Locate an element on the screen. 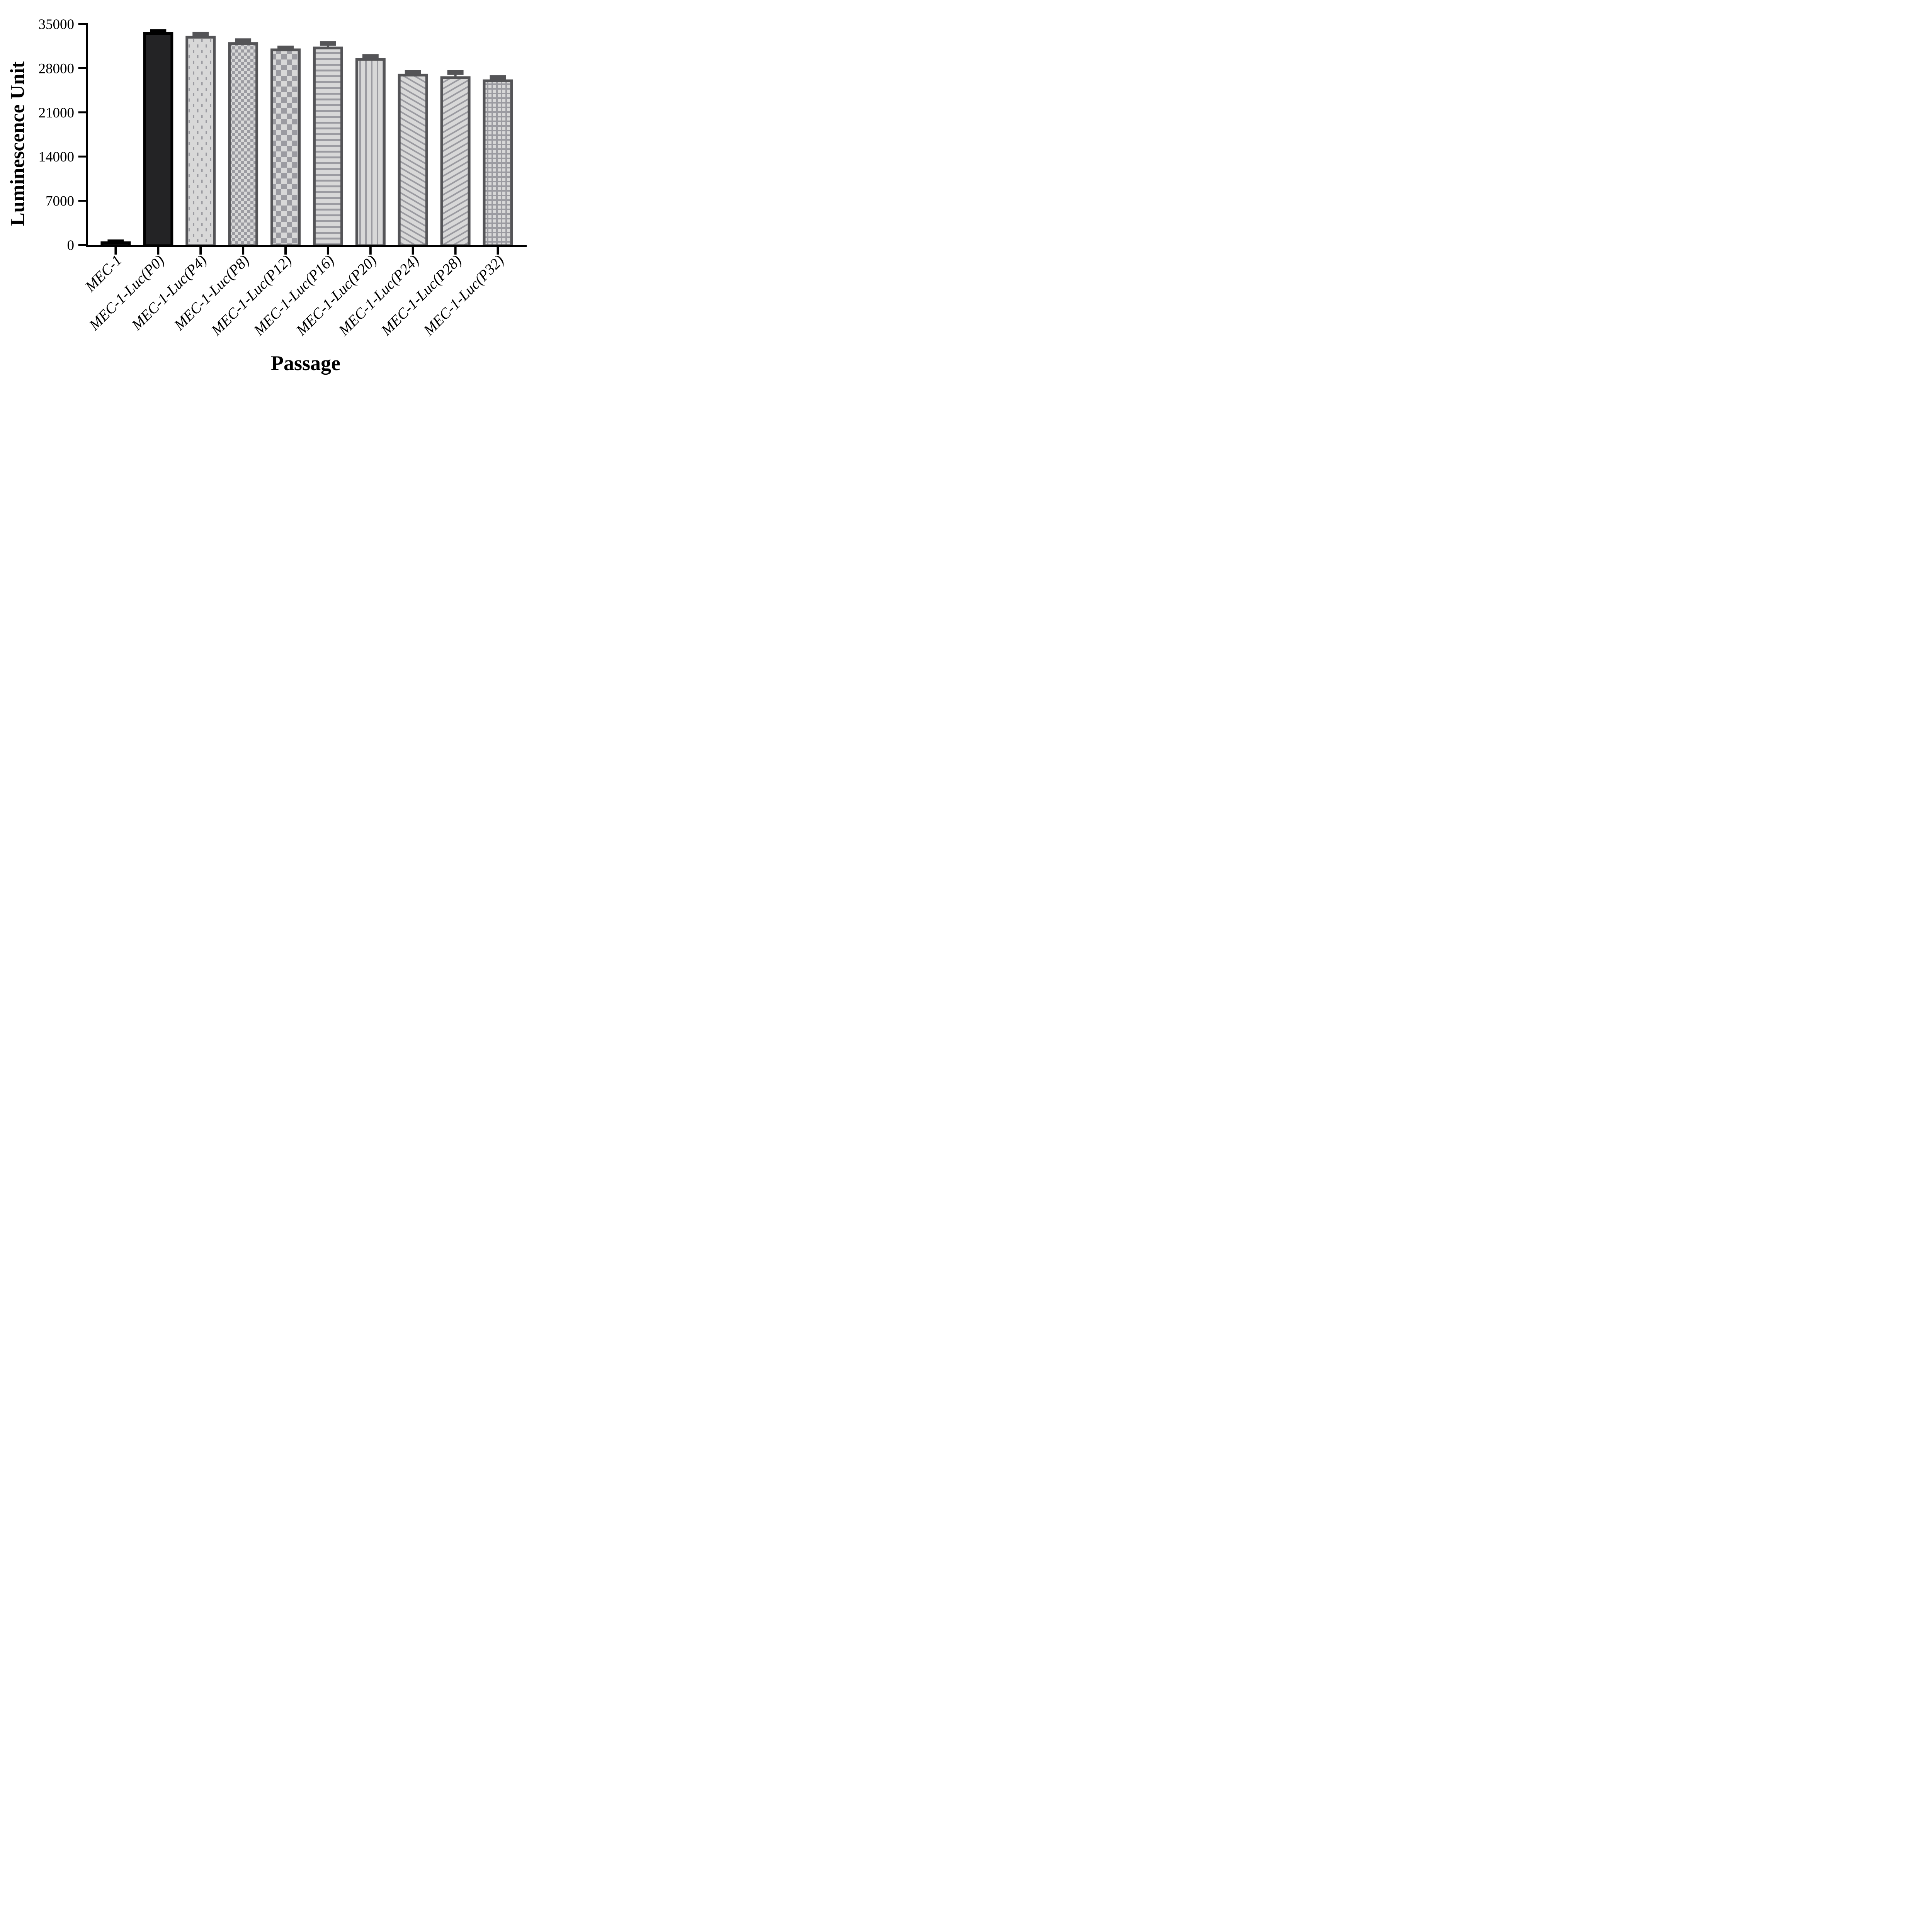 Image resolution: width=1932 pixels, height=1923 pixels. category-label-mec-1-luc-p4: MEC-1-Luc(P4) is located at coordinates (169, 293).